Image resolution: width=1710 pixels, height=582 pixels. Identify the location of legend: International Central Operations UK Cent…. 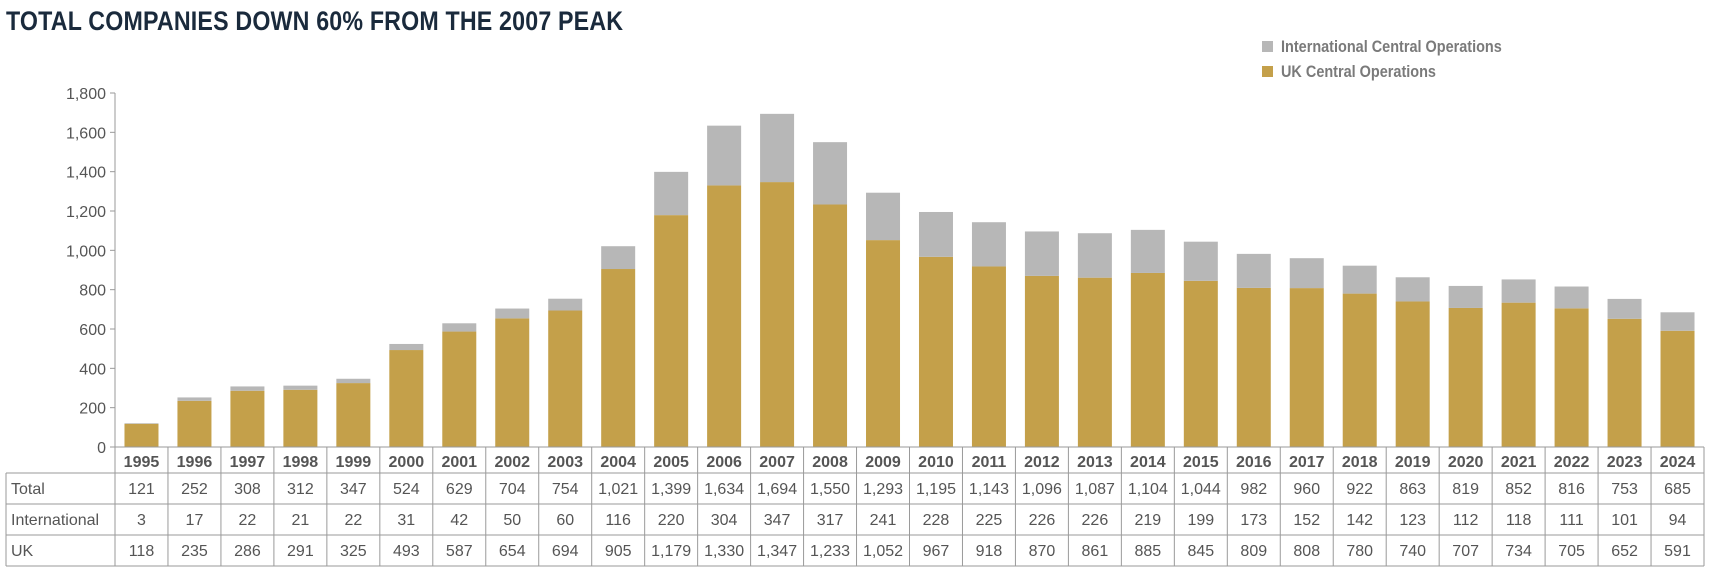
(1401, 59).